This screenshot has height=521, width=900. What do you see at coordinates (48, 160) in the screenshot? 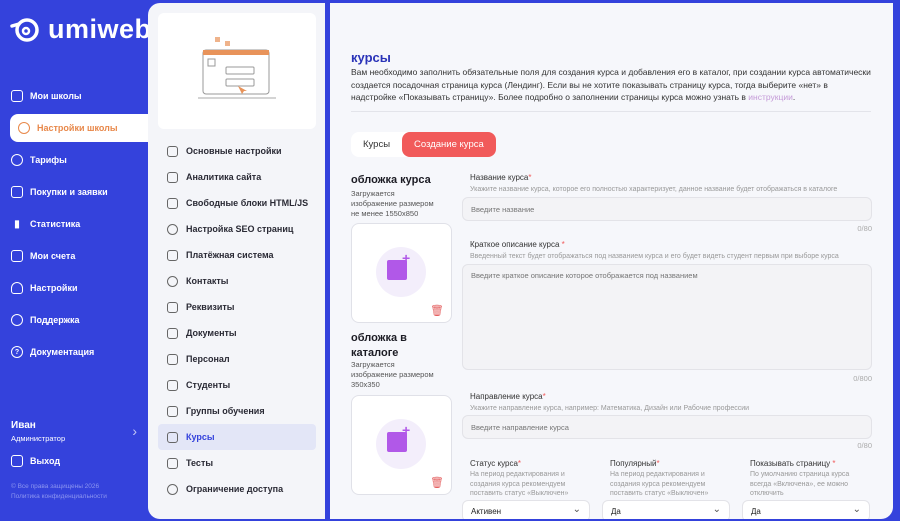
I see `nav-label: Тарифы` at bounding box center [48, 160].